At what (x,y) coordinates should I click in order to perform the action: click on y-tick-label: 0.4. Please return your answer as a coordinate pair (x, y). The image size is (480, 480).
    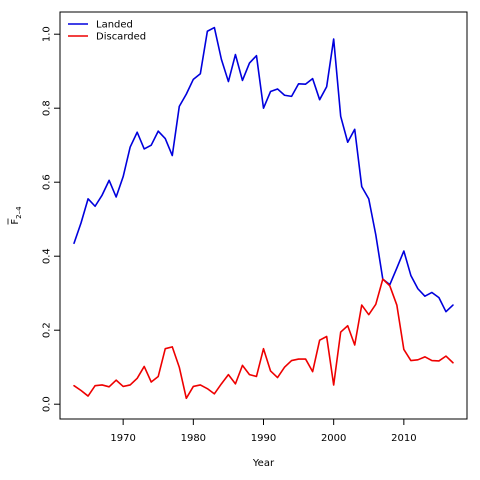
    Looking at the image, I should click on (47, 256).